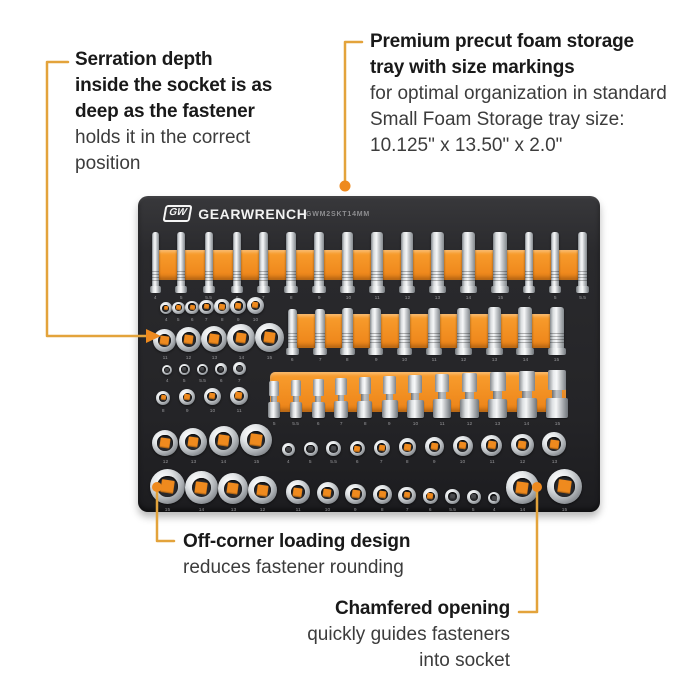 The width and height of the screenshot is (700, 700). I want to click on foam-tray-connector-line, so click(353, 112).